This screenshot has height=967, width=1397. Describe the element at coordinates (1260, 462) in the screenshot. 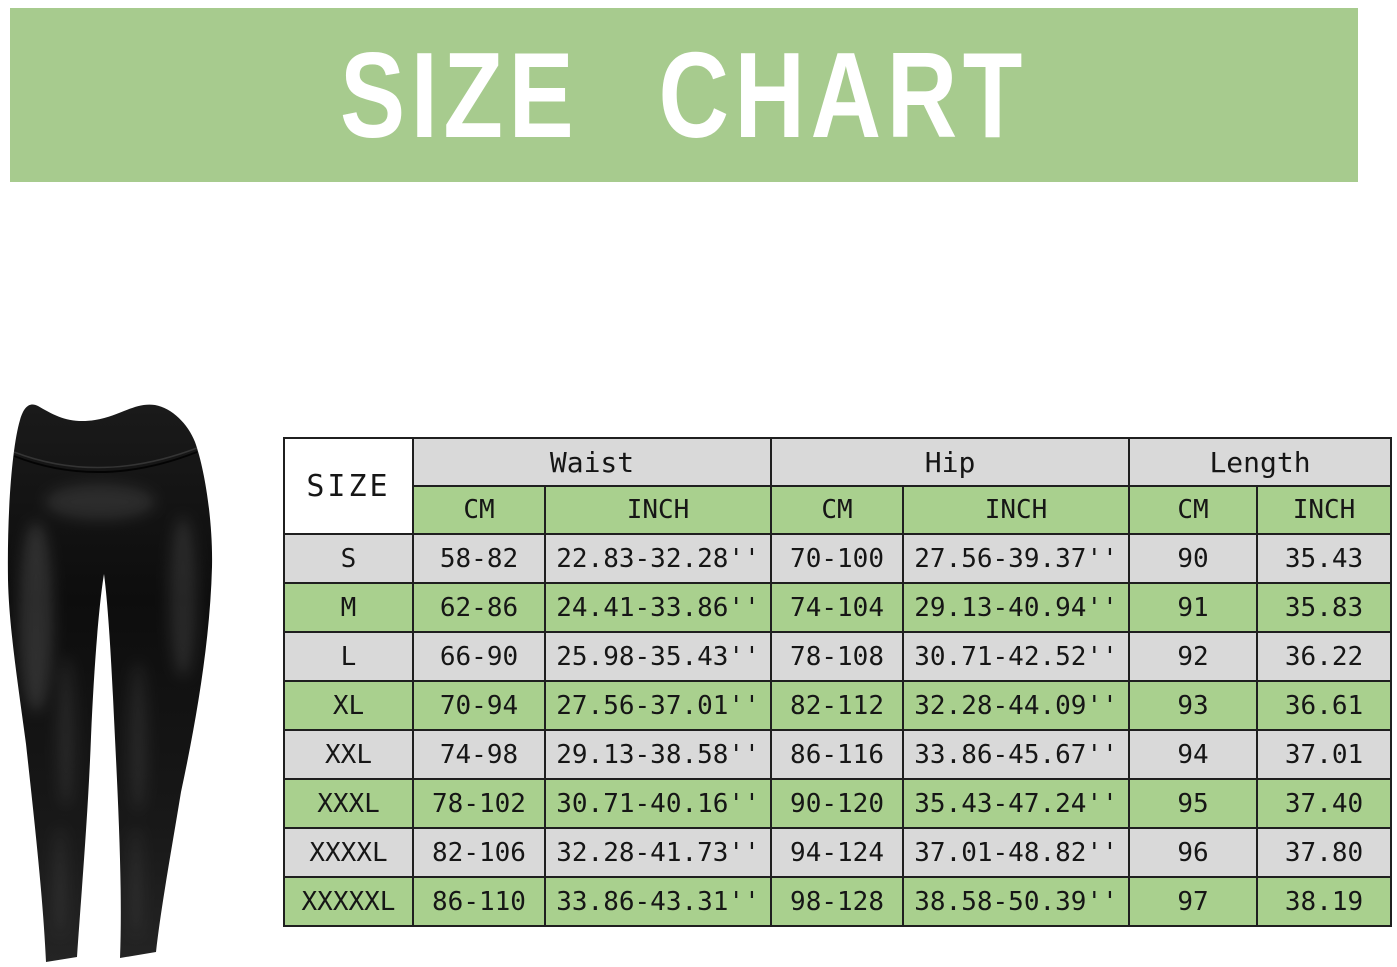

I see `length-group-header: Length` at that location.